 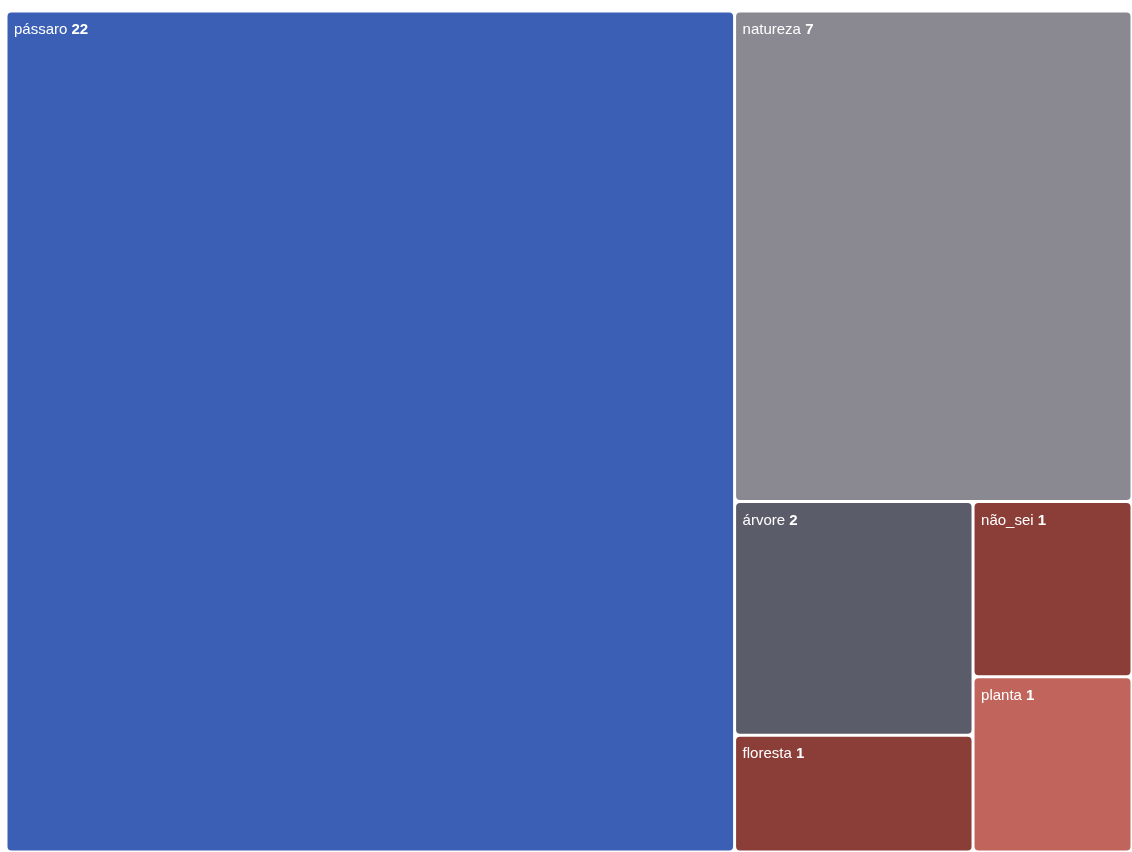 I want to click on category-label: pássaro, so click(x=41, y=28).